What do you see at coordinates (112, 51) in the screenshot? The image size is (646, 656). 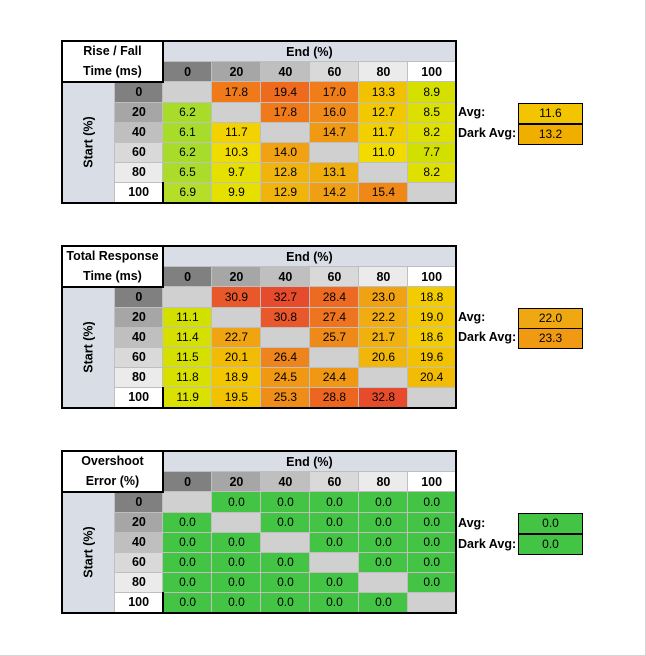 I see `table-title-line1: Rise / Fall` at bounding box center [112, 51].